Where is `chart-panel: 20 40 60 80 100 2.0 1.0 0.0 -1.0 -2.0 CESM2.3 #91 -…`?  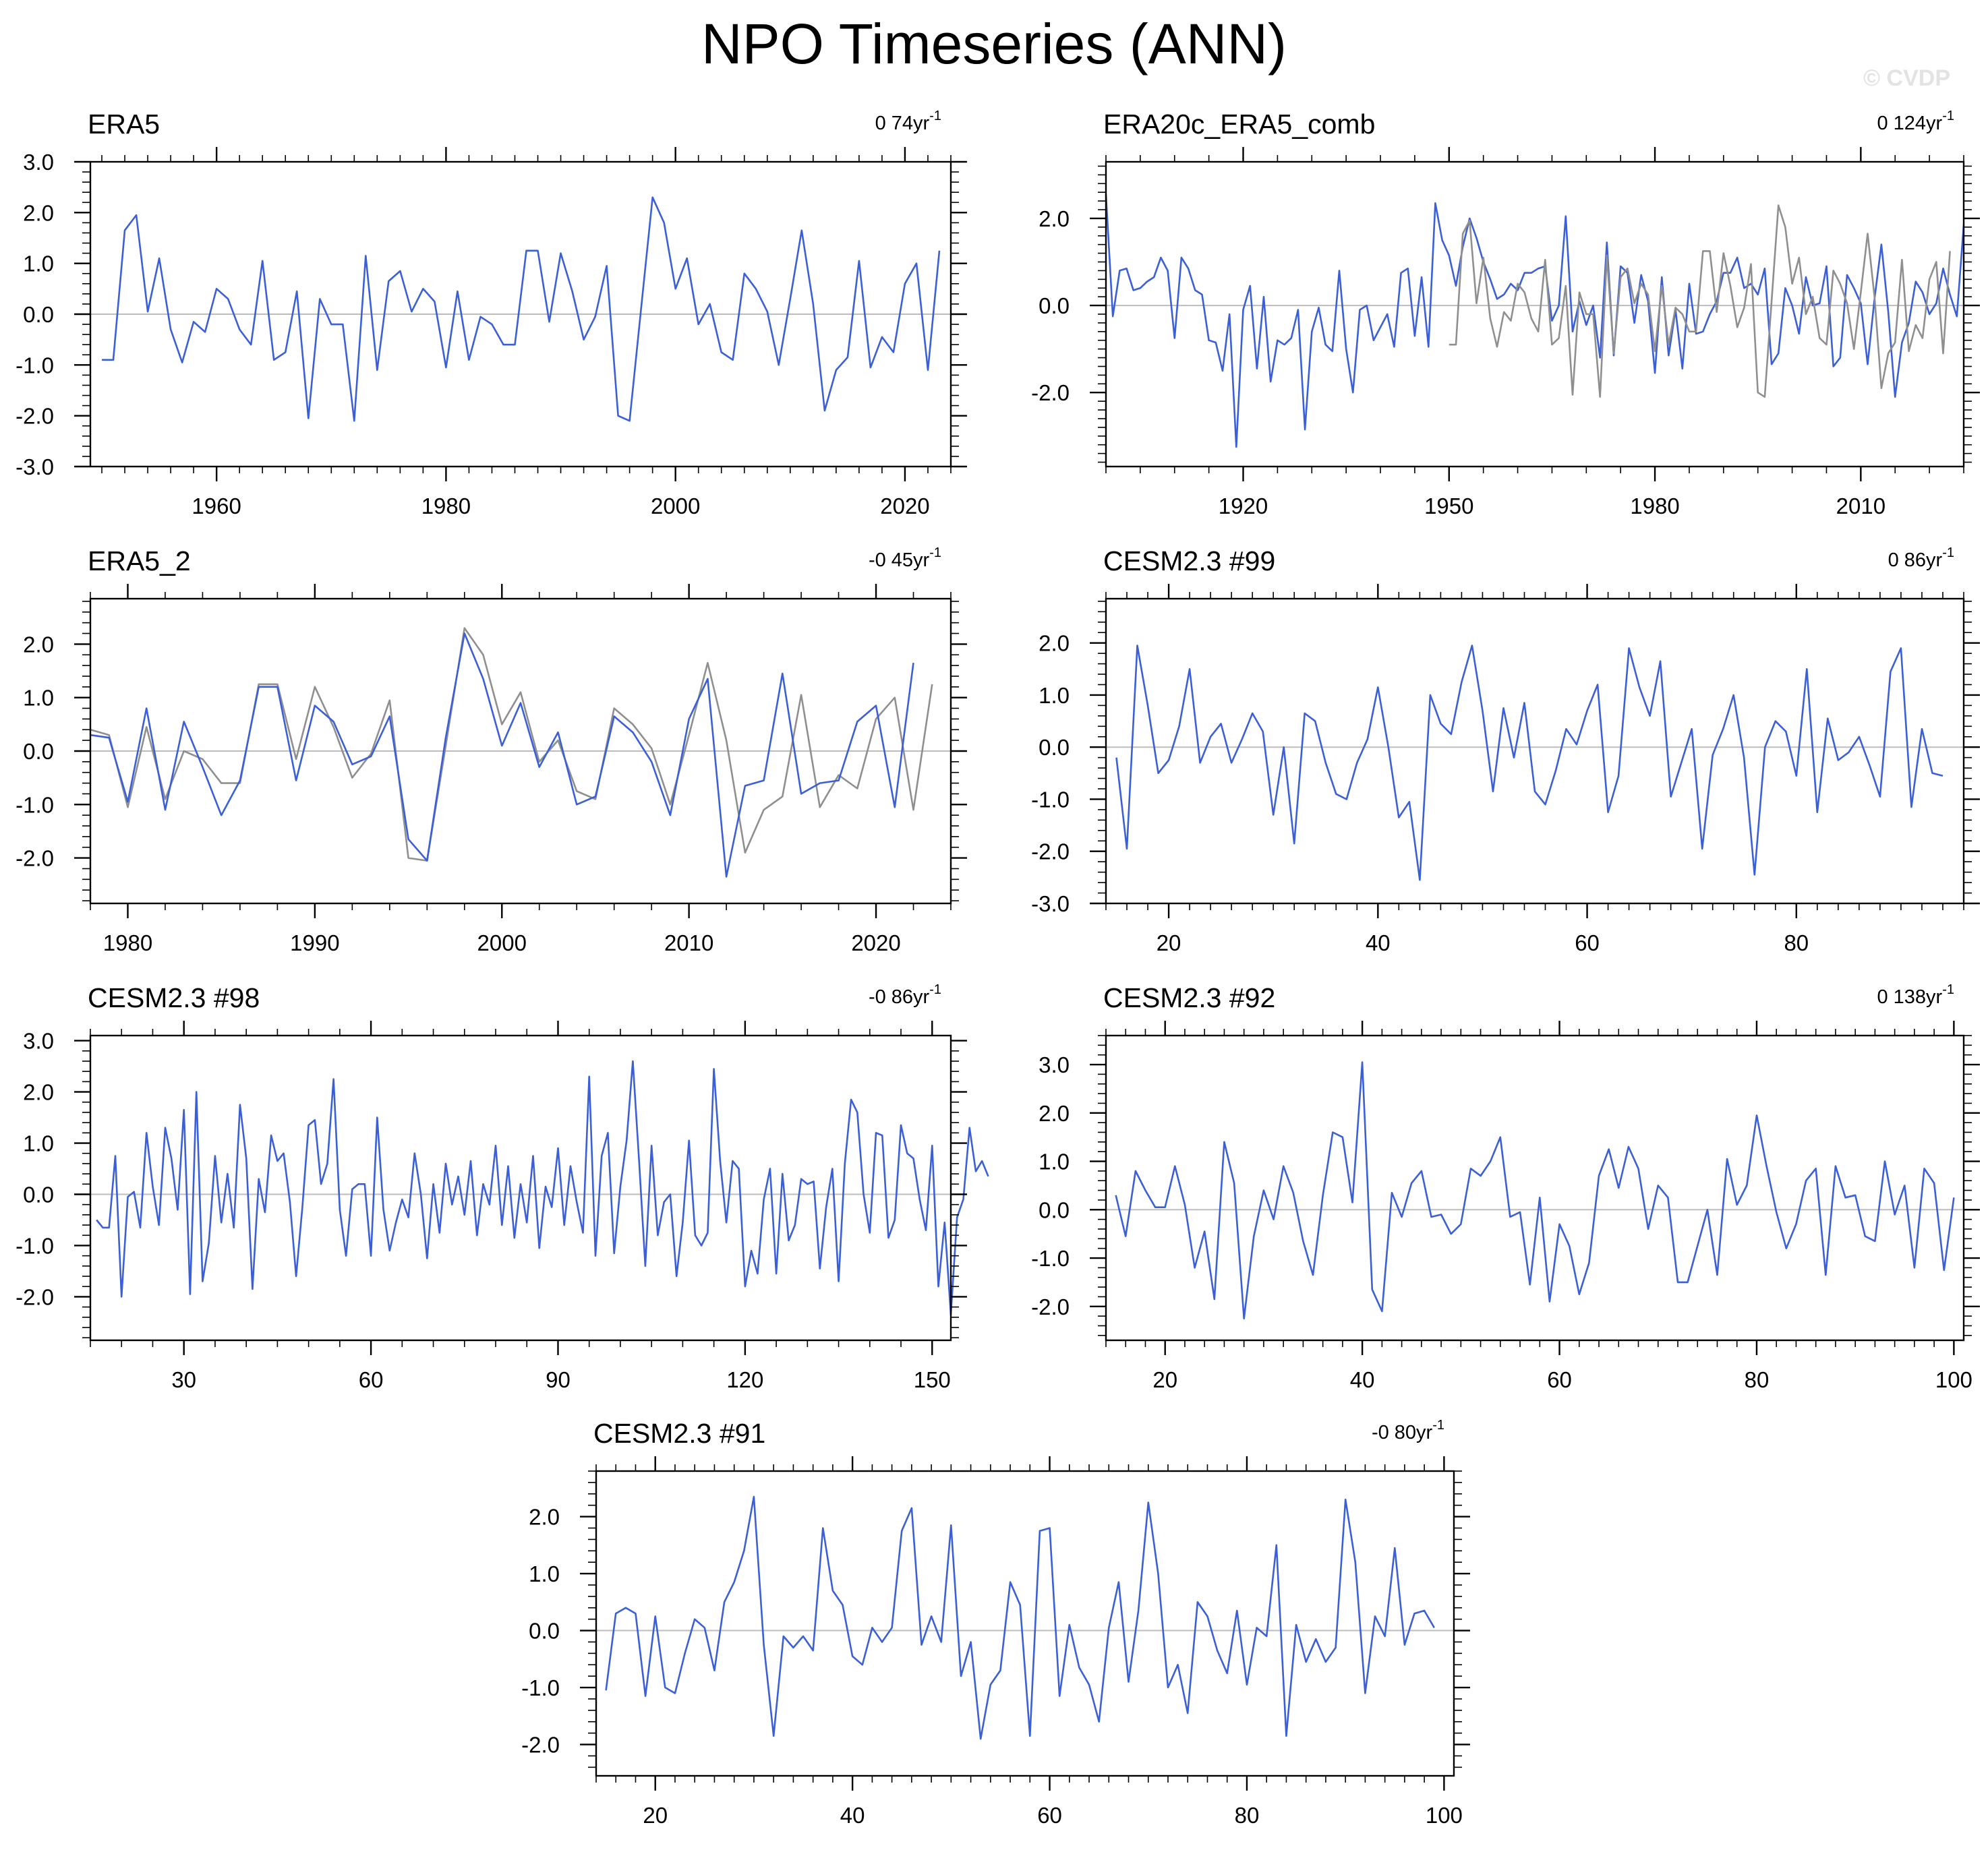
chart-panel: 20 40 60 80 100 2.0 1.0 0.0 -1.0 -2.0 CESM2.3 #91 -… is located at coordinates (996, 1623).